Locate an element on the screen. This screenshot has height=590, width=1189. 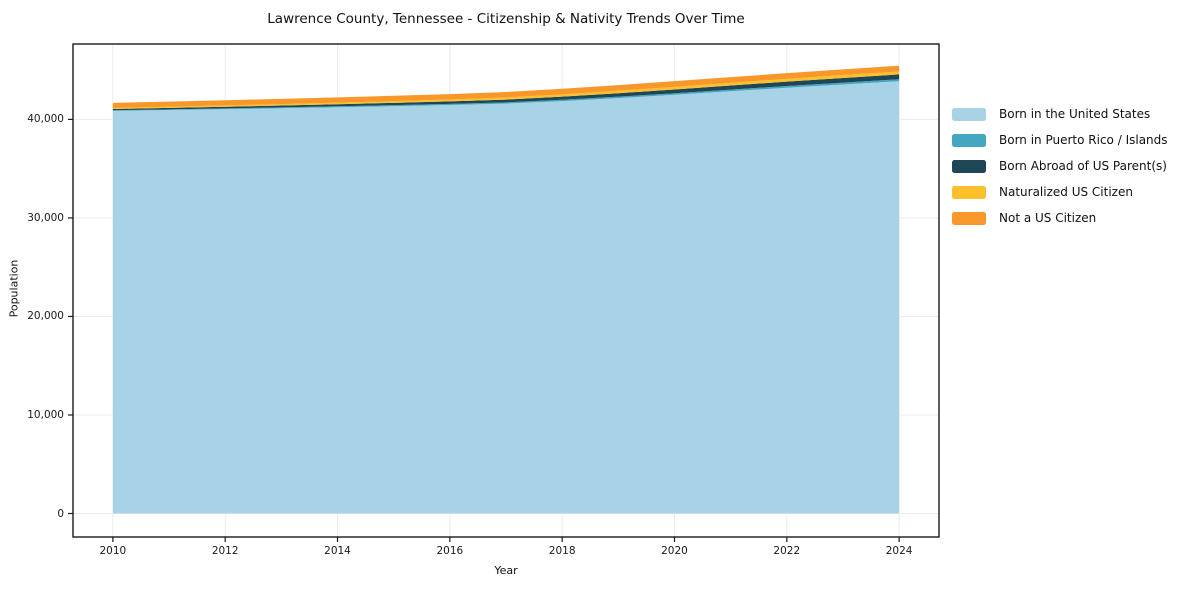
x-tick-label: 2012 is located at coordinates (225, 551).